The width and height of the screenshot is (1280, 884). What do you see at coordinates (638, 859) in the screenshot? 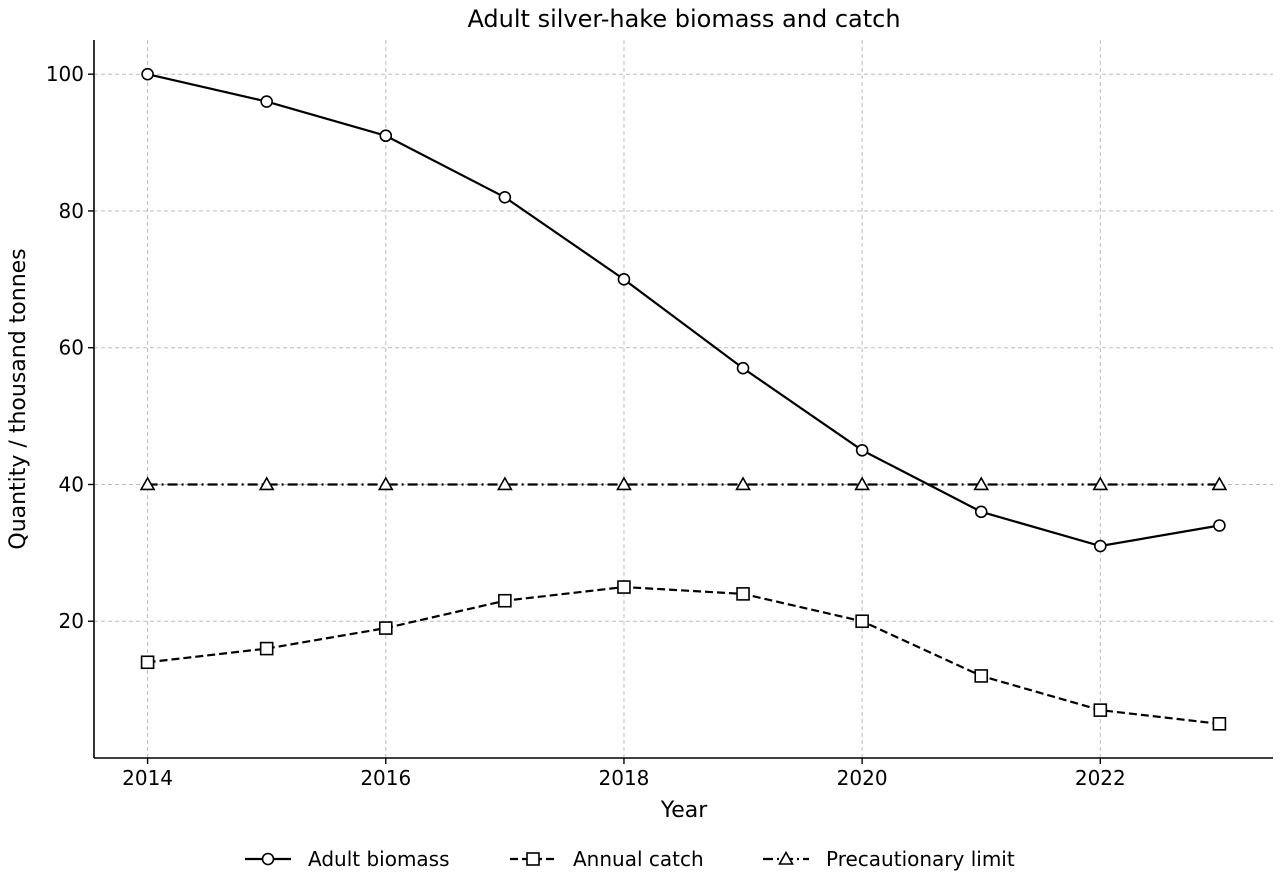
I see `legend-label-1: Annual catch` at bounding box center [638, 859].